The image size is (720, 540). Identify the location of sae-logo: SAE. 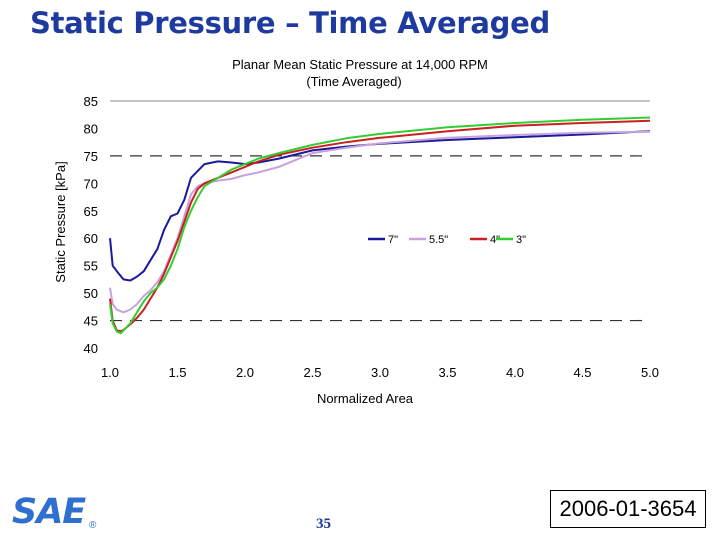
(49, 512).